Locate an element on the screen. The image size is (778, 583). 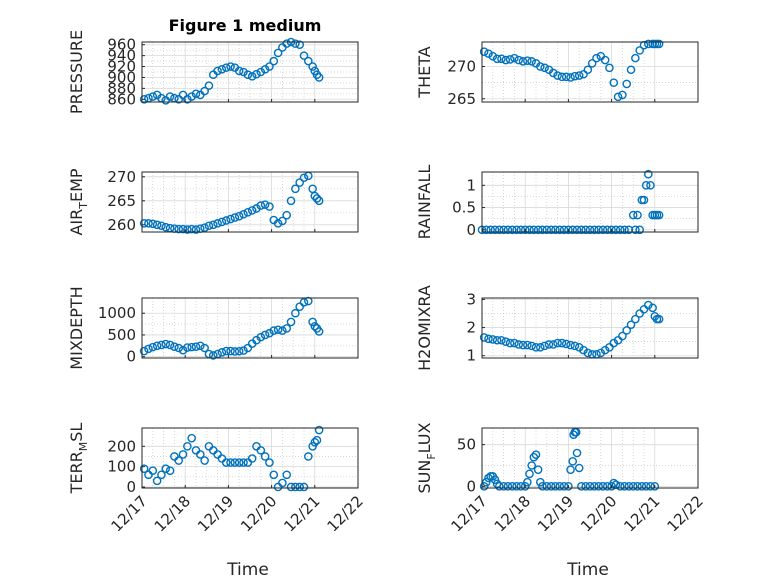
figure-title: Figure 1 medium is located at coordinates (245, 25).